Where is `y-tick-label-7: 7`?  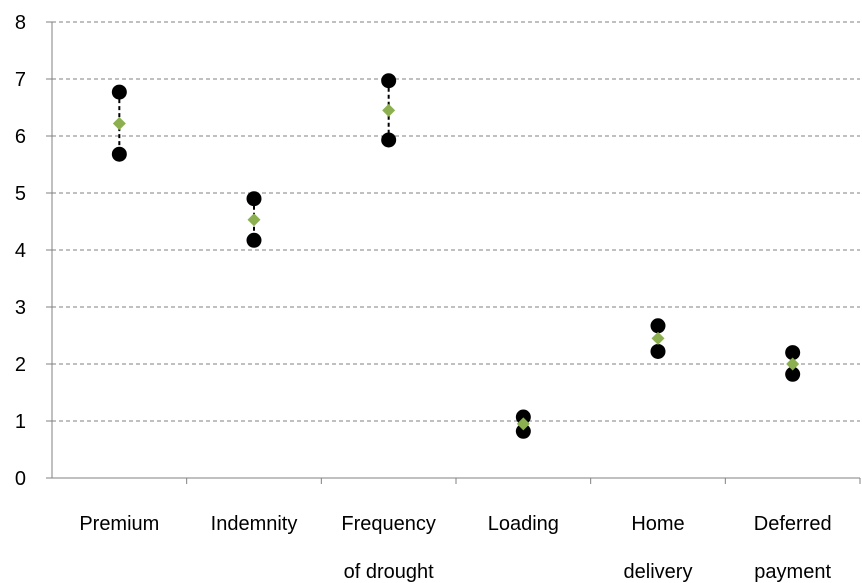
y-tick-label-7: 7 is located at coordinates (20, 80).